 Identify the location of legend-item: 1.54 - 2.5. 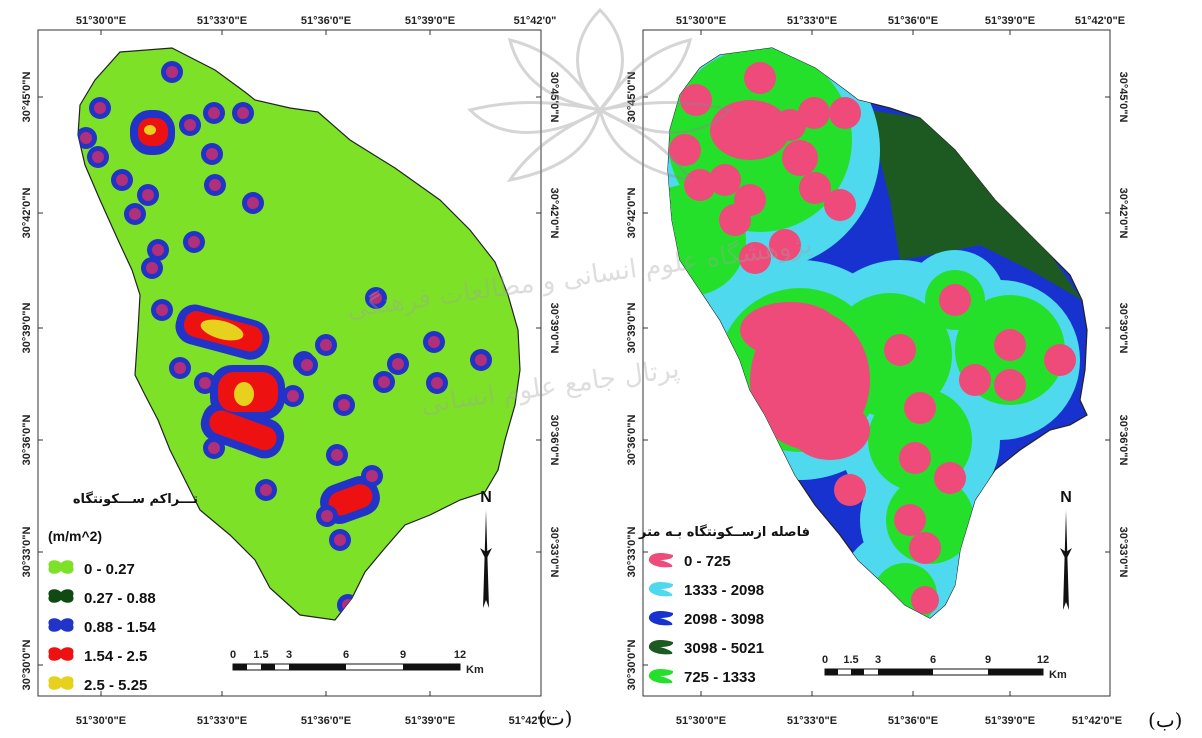
(96, 656).